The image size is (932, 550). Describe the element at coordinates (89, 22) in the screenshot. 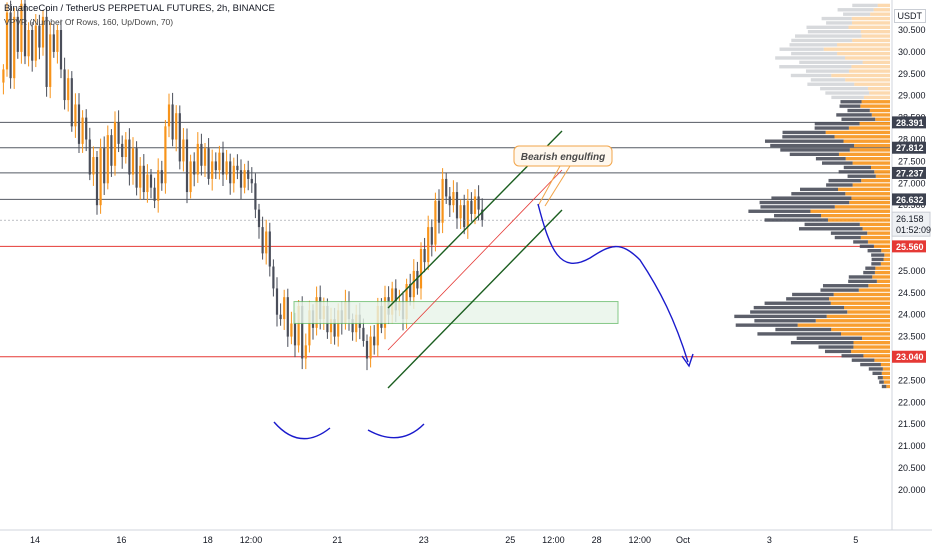

I see `indicator-legend: VPVR (Number Of Rows, 160, Up/Down, 70)` at that location.